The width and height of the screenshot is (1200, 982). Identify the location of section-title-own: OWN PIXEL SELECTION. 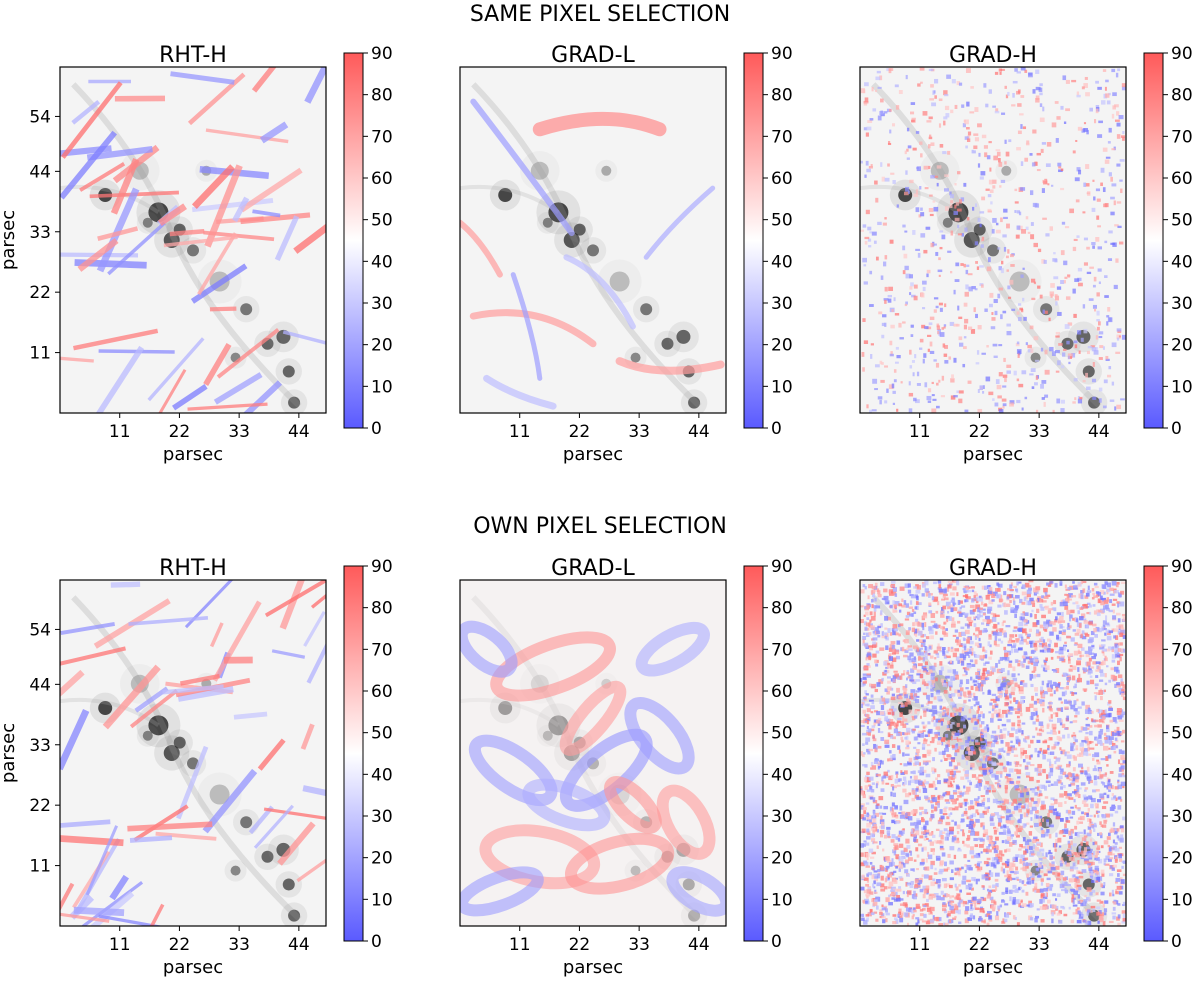
(600, 526).